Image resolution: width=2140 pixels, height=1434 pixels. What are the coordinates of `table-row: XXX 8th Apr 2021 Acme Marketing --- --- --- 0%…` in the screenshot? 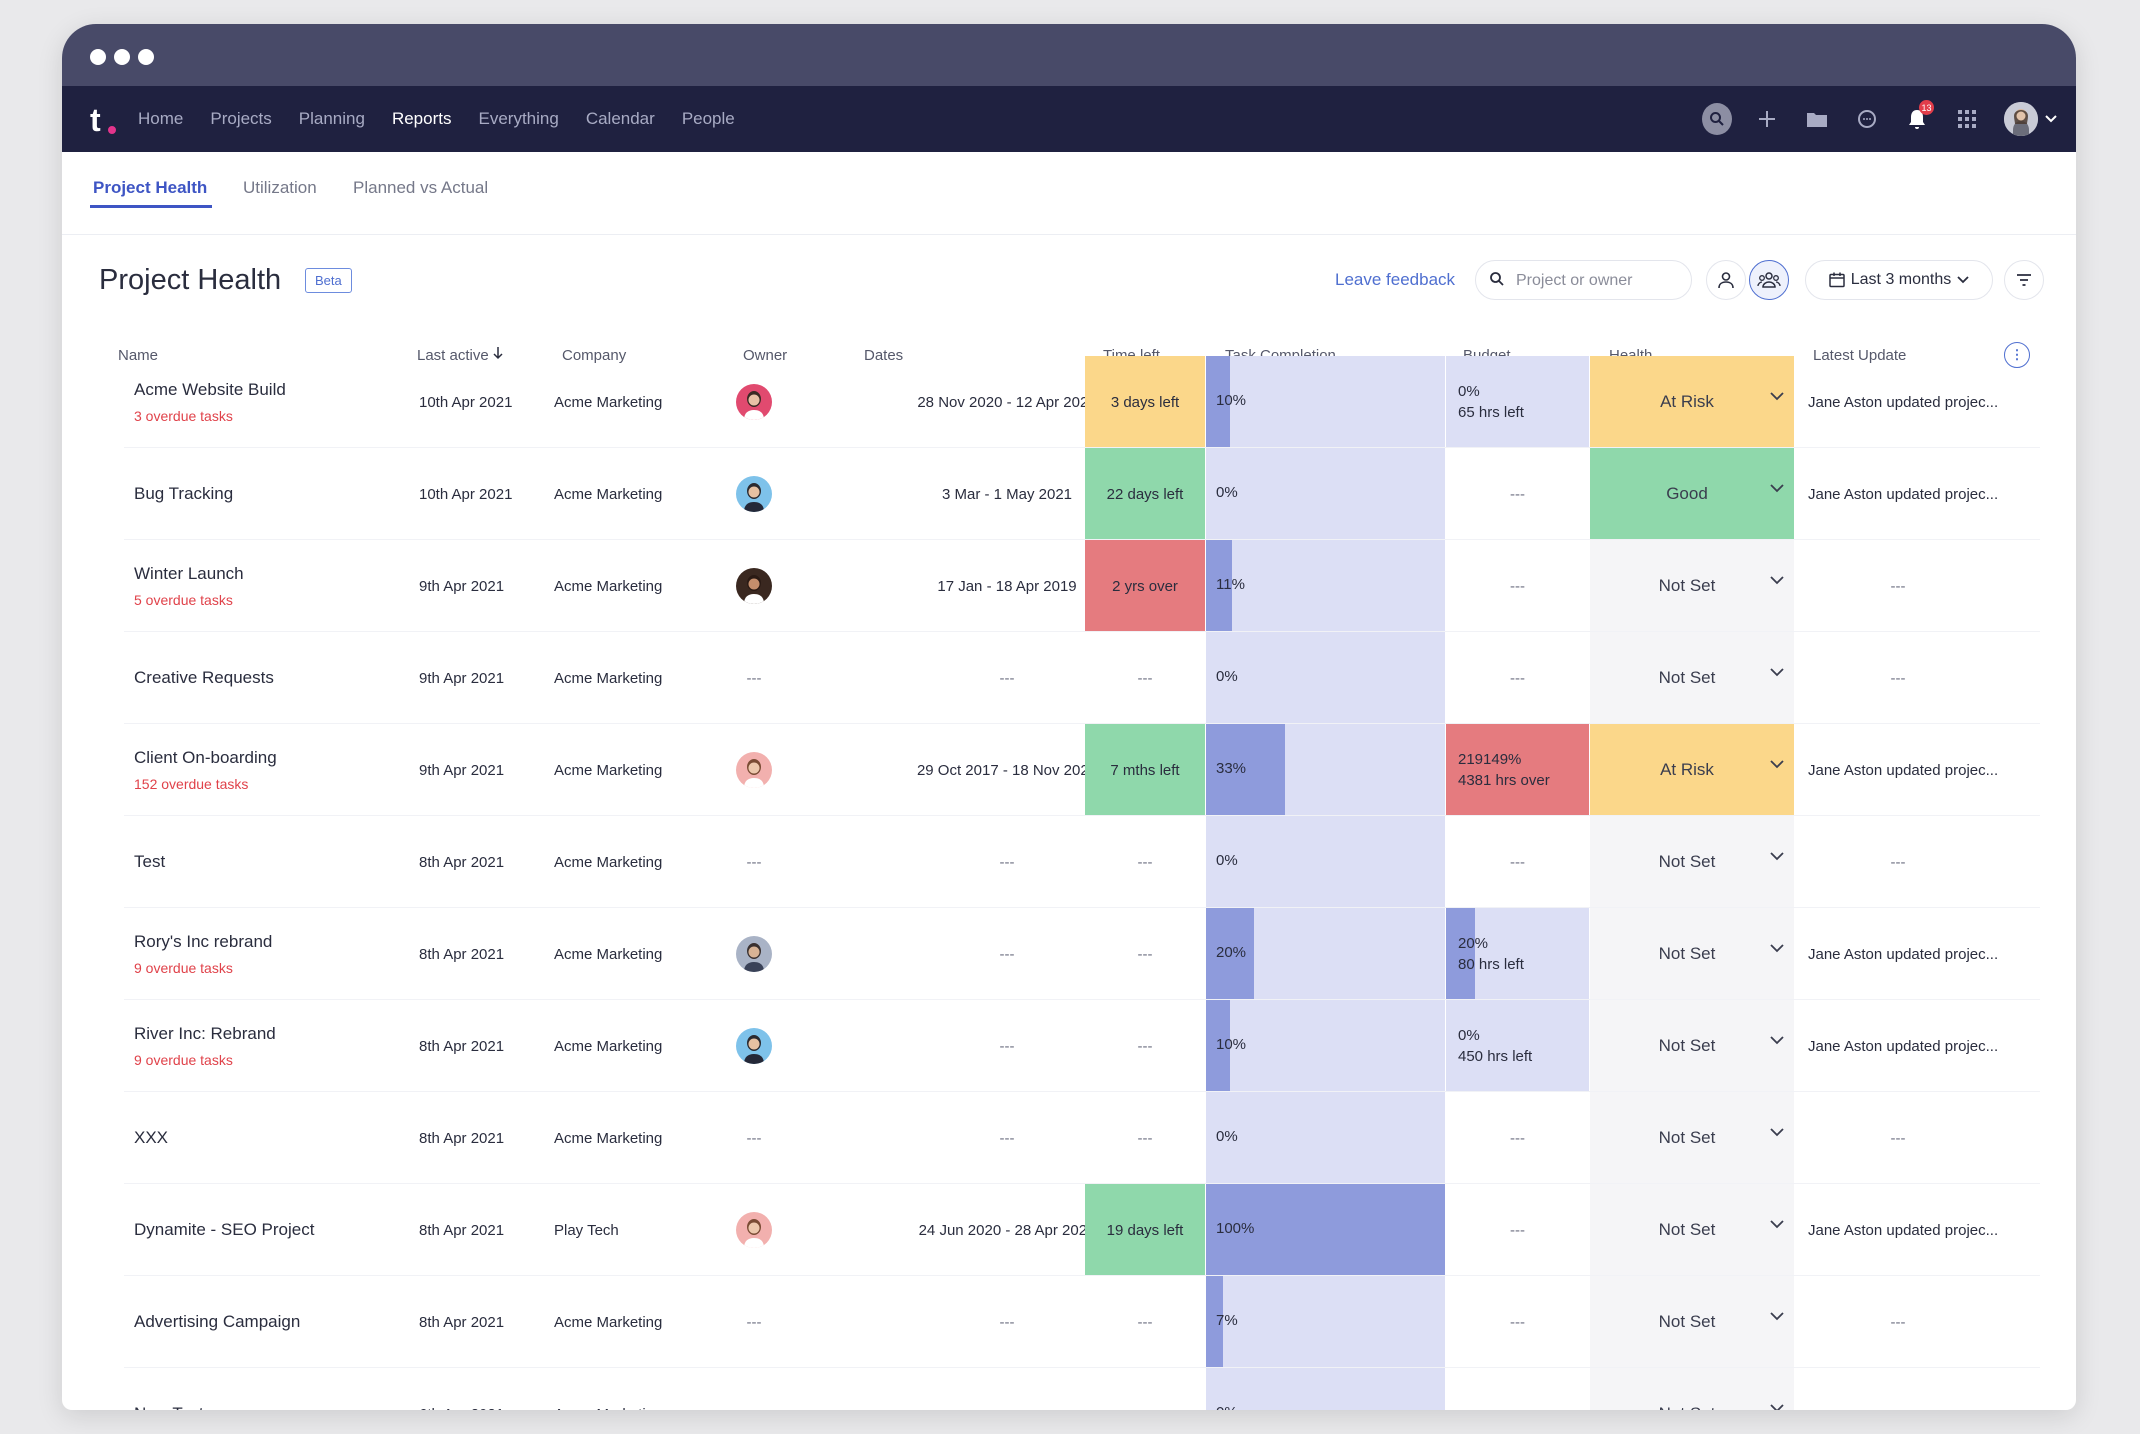 It's located at (1069, 1138).